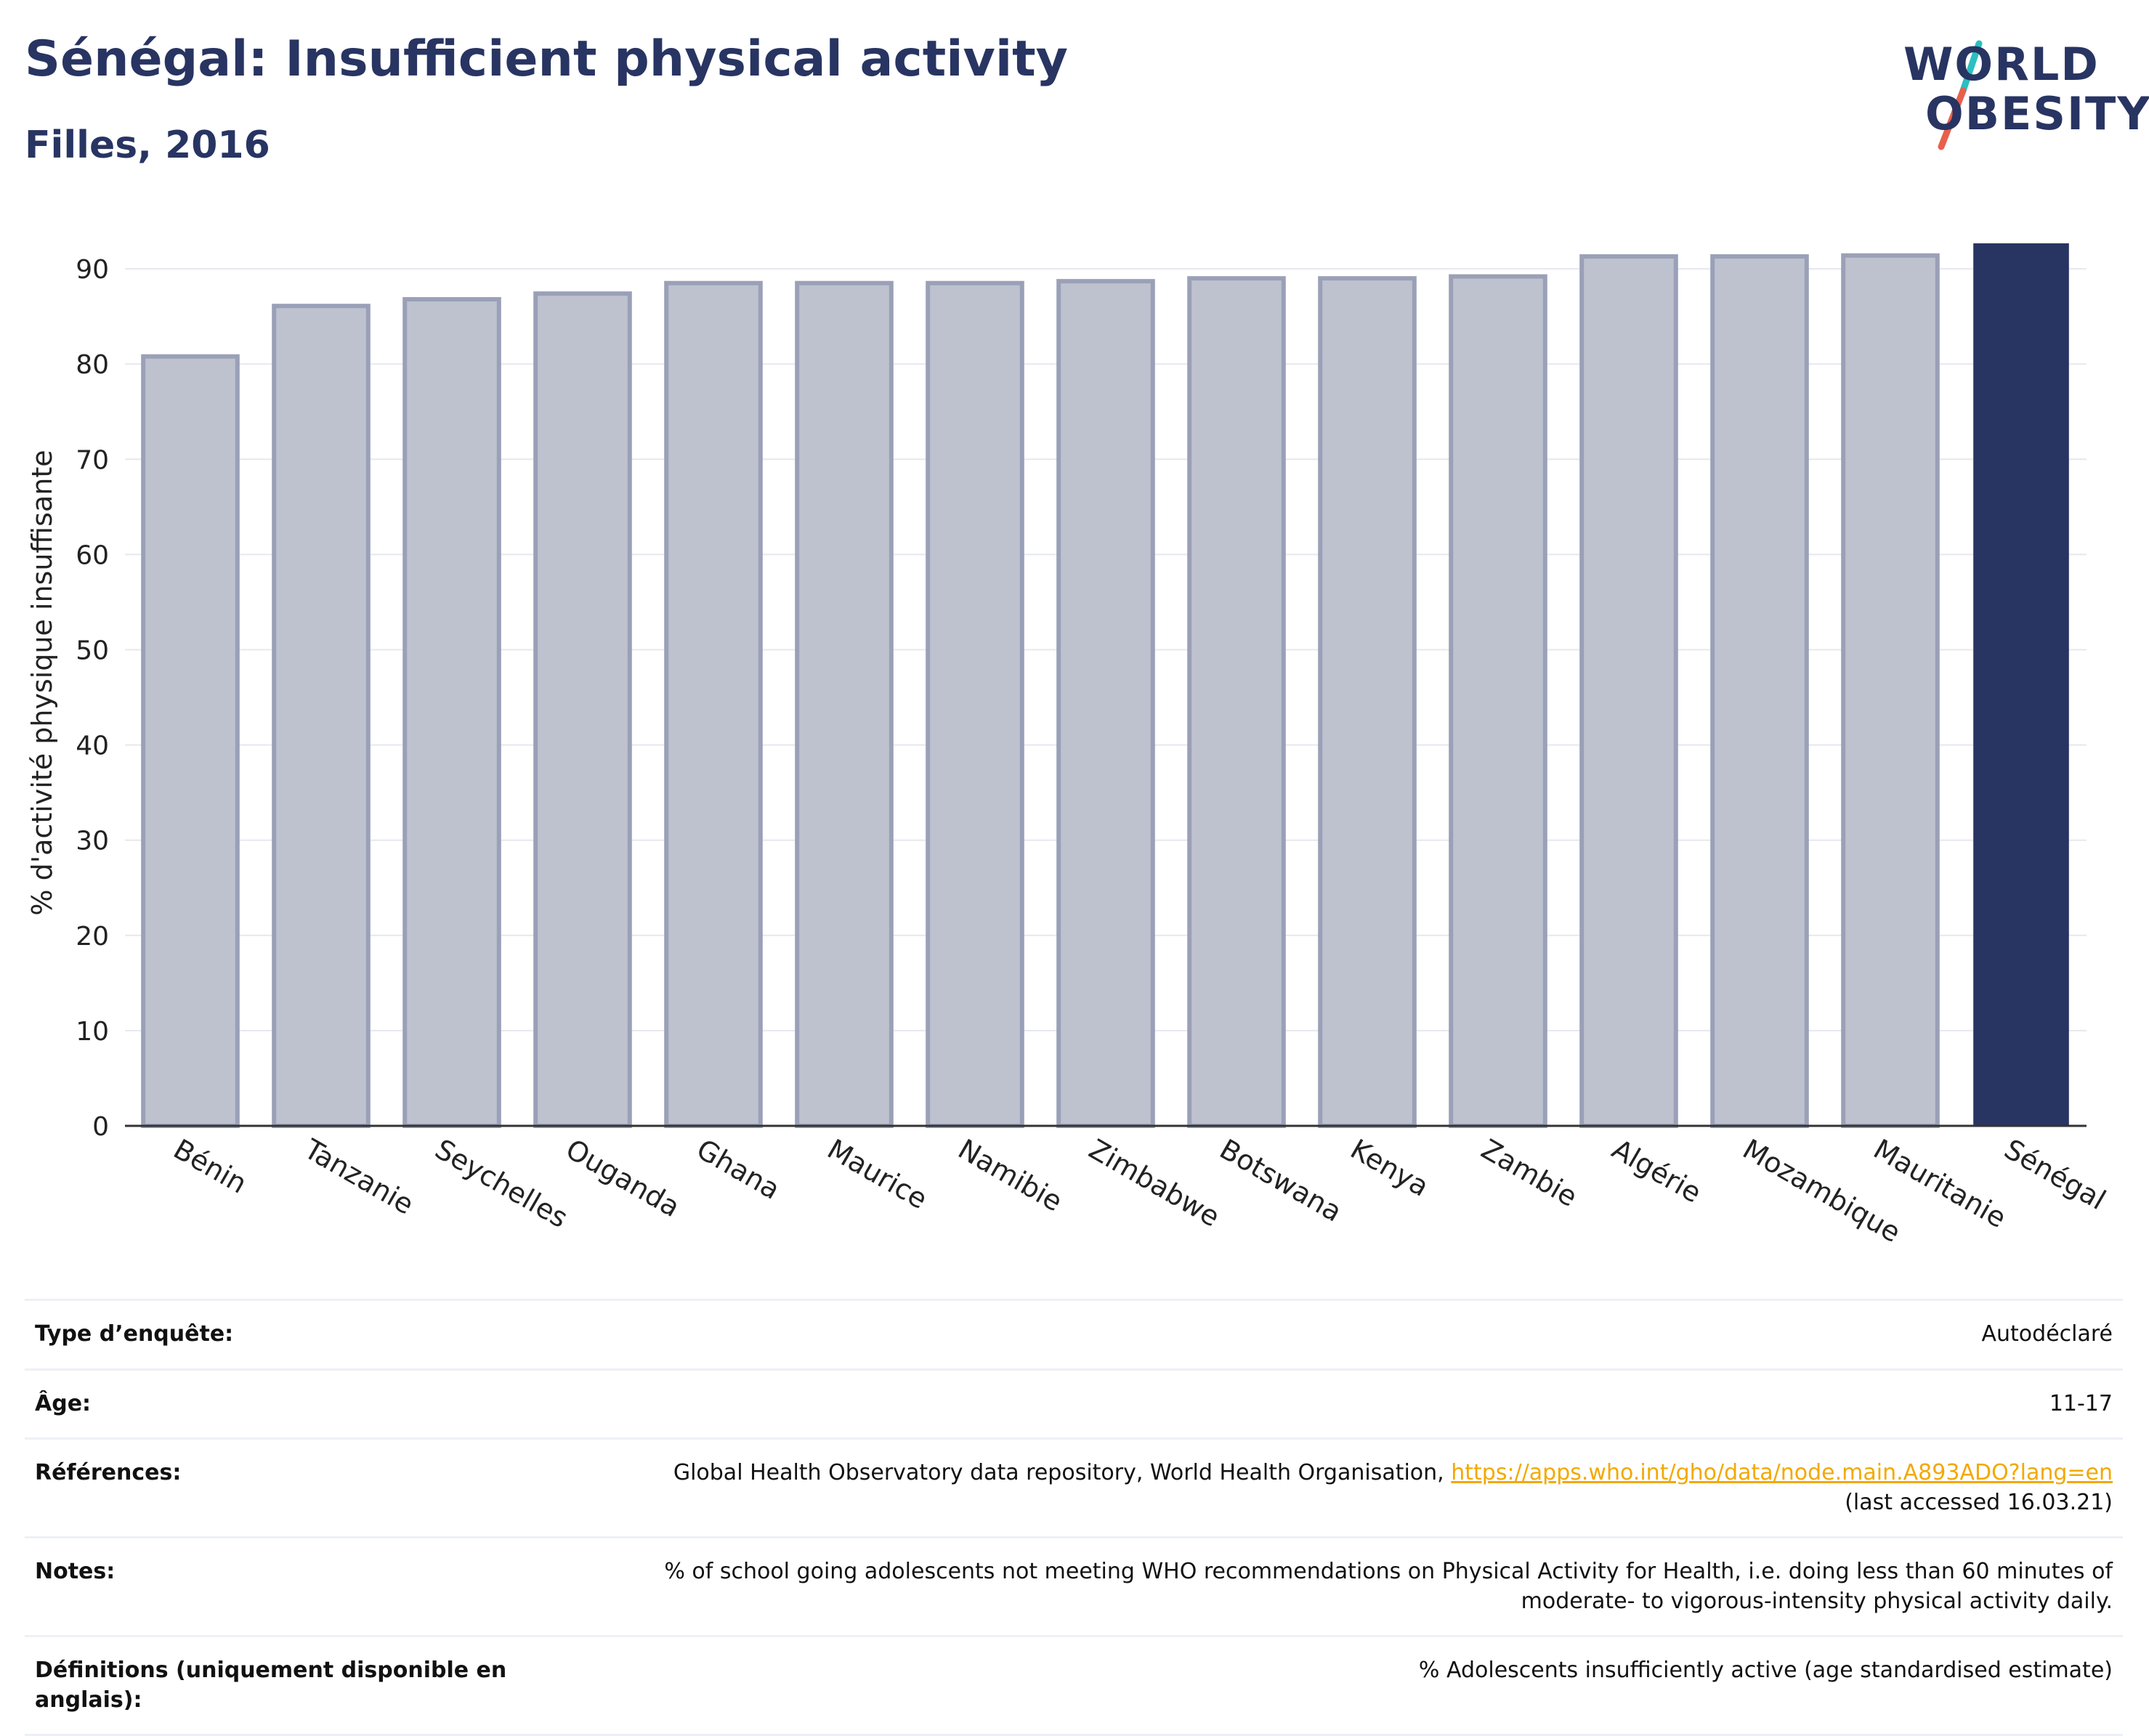 This screenshot has height=1736, width=2149. Describe the element at coordinates (1074, 1336) in the screenshot. I see `meta-row-survey-type: Type d’enquête: Autodéclaré` at that location.